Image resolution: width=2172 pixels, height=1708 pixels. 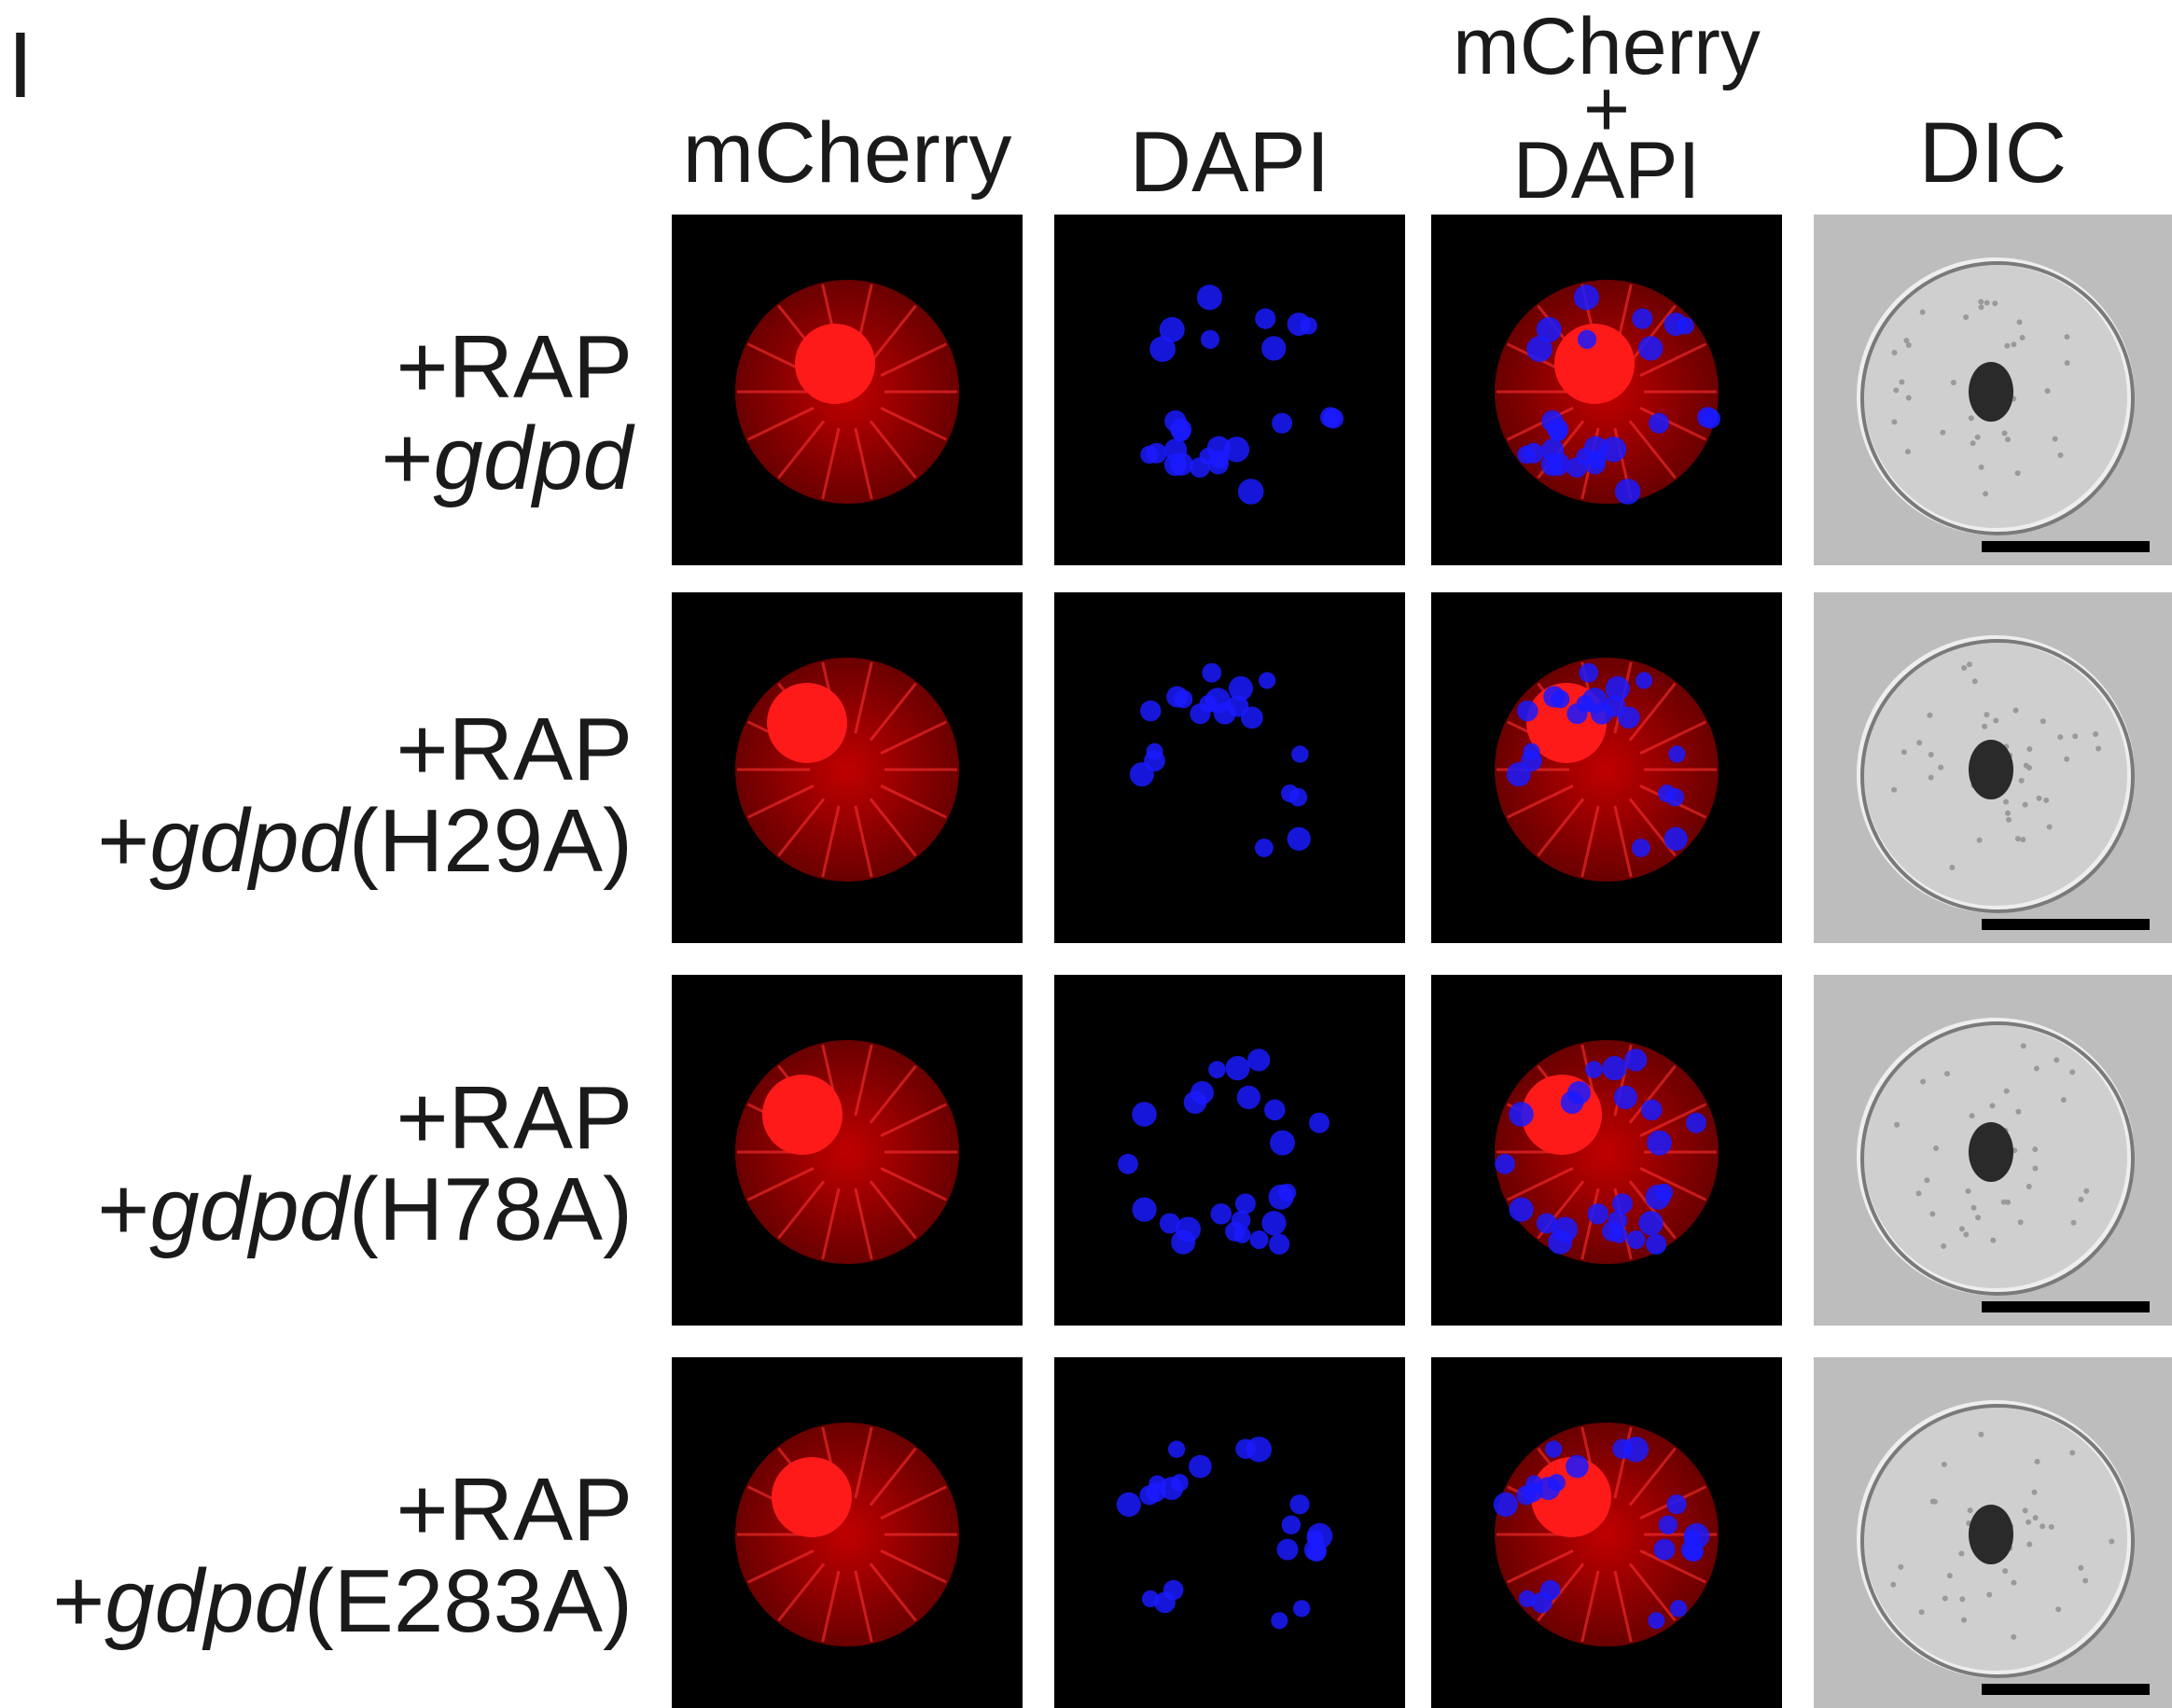 I want to click on row-label-3: +RAP +gdpd(H78A), so click(x=365, y=1164).